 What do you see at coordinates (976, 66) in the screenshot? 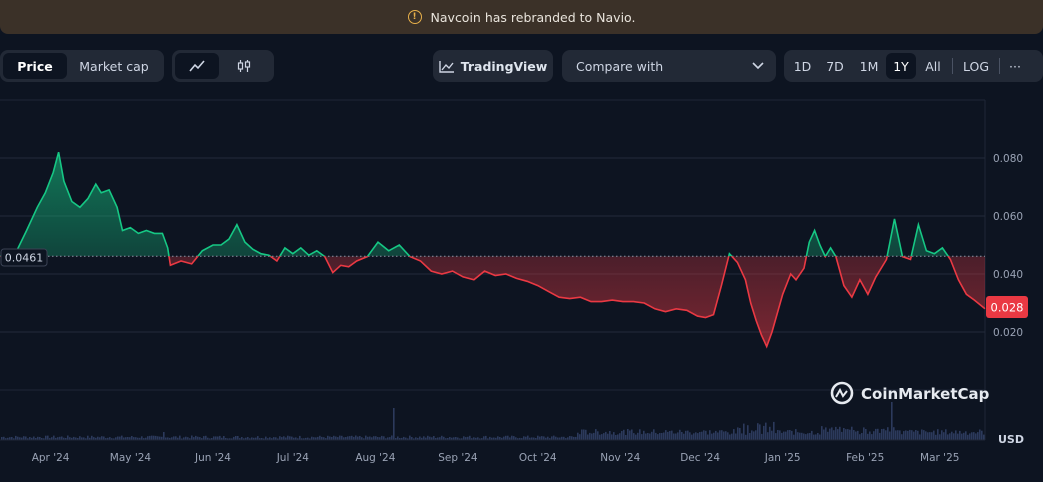
I see `log-scale-button: LOG` at bounding box center [976, 66].